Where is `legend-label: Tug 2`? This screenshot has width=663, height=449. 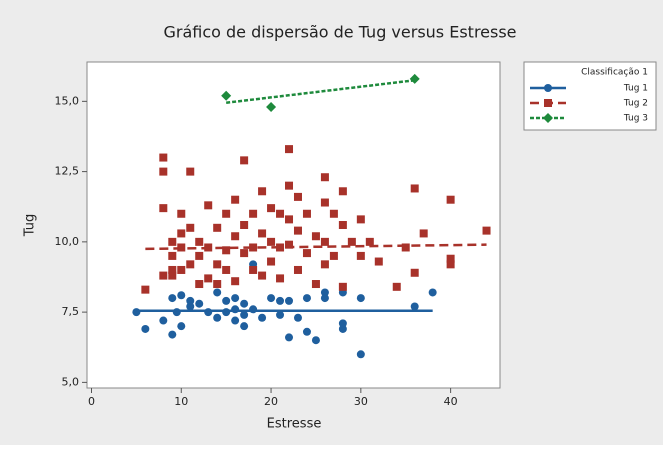
legend-label: Tug 2 is located at coordinates (635, 104).